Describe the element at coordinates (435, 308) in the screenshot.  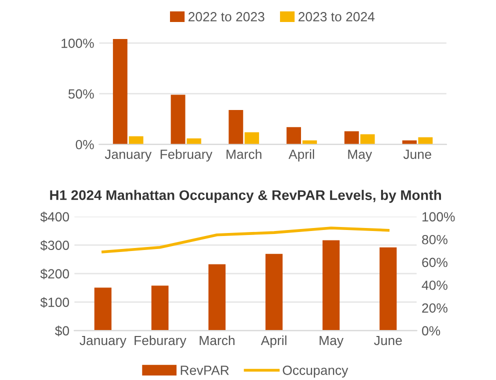
I see `y2-tick-label: 20%` at that location.